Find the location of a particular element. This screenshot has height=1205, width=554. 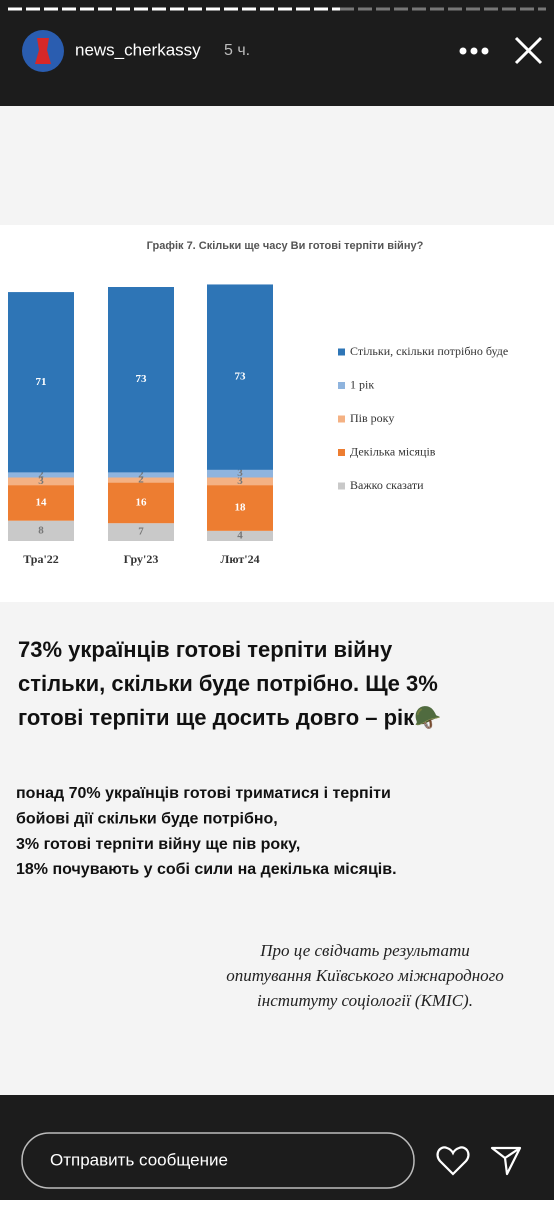

value-label: 14 is located at coordinates (42, 502).